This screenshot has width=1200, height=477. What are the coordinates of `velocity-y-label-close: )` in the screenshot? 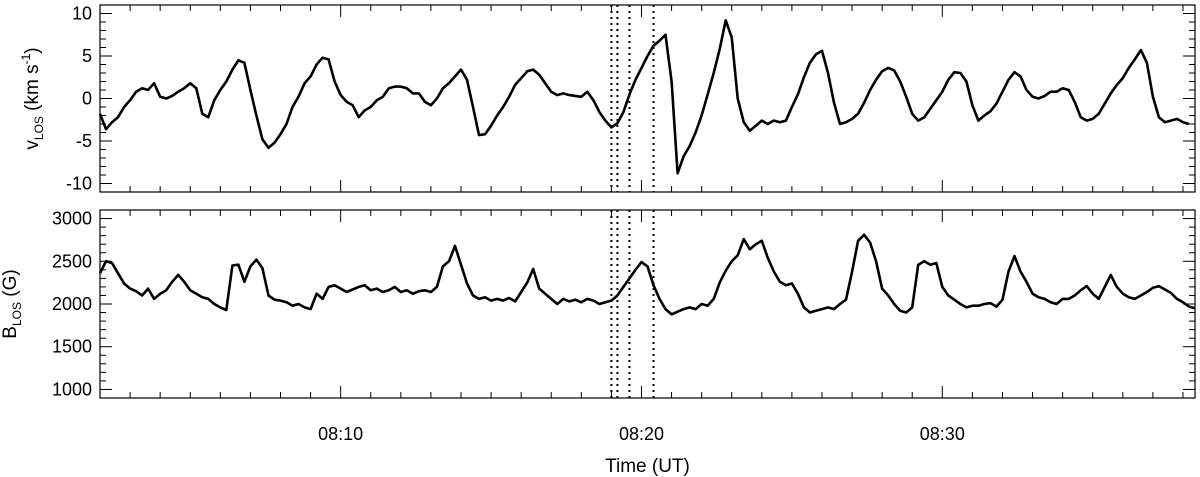 It's located at (32, 50).